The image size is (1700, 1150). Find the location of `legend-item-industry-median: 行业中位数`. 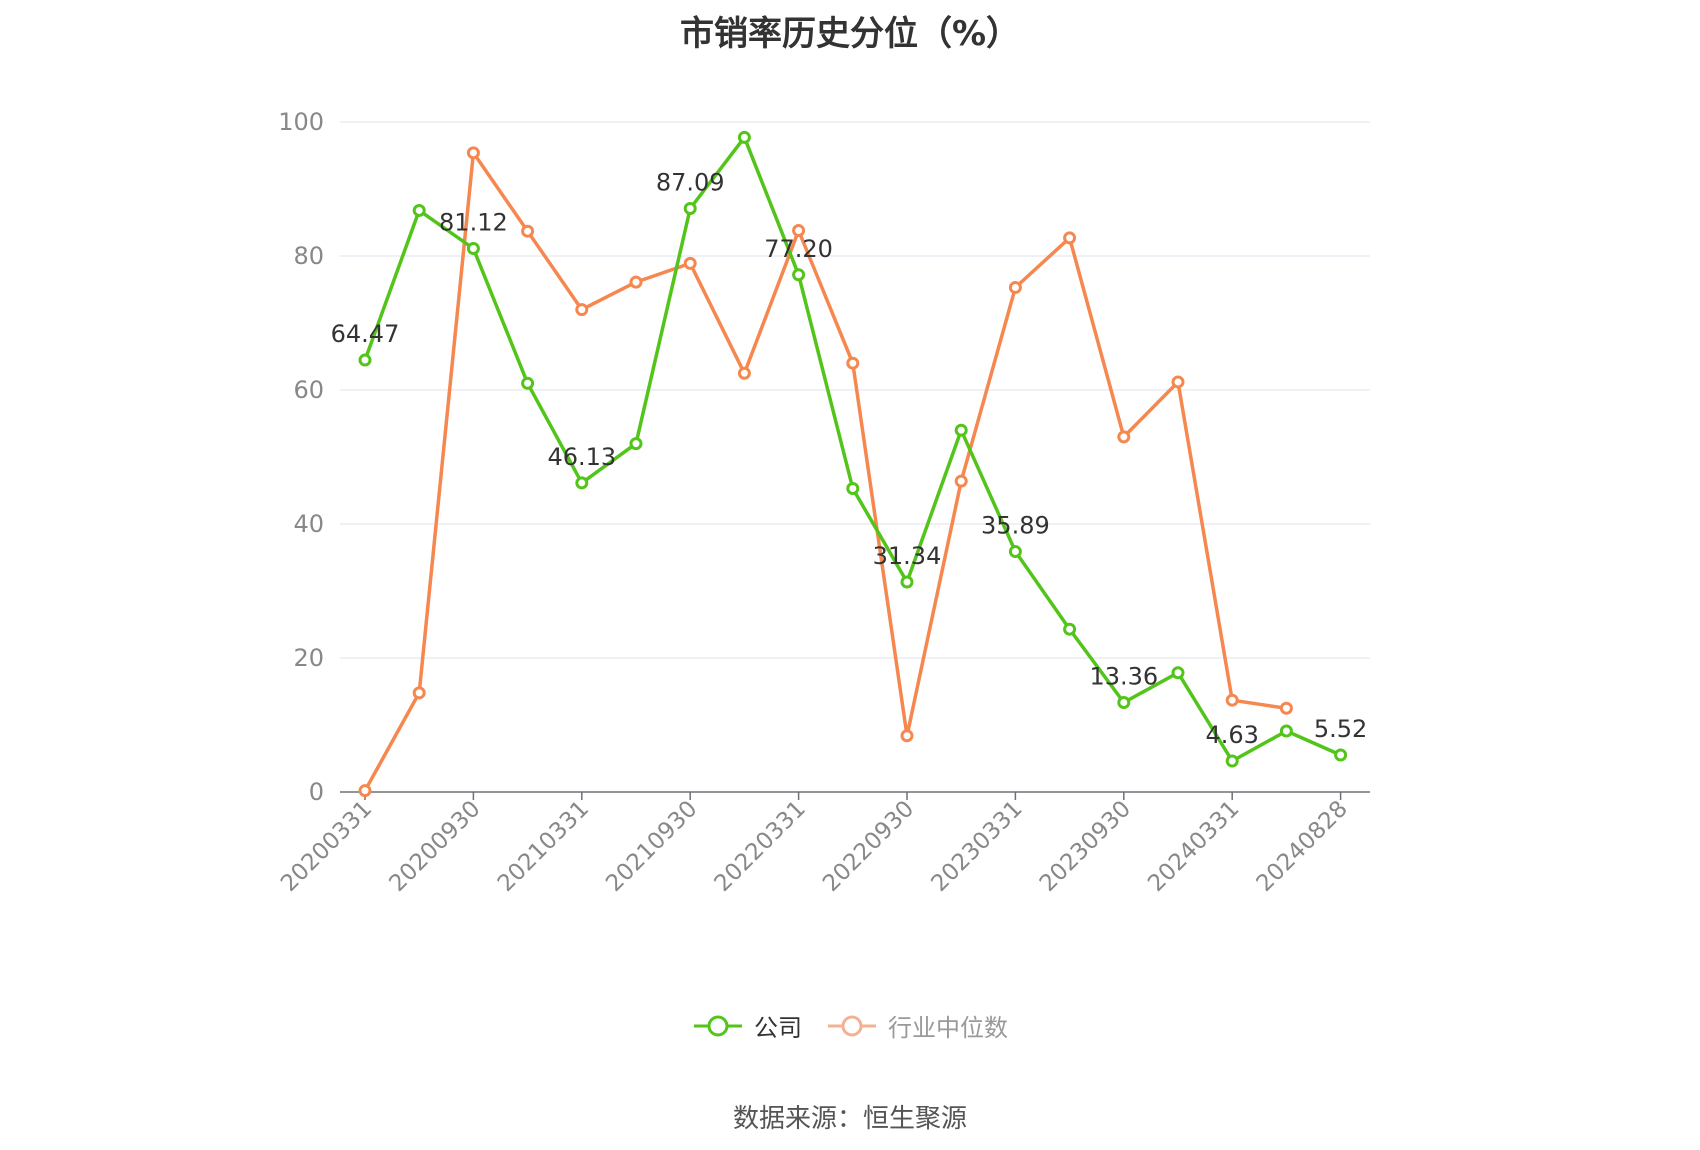

legend-item-industry-median: 行业中位数 is located at coordinates (917, 1025).